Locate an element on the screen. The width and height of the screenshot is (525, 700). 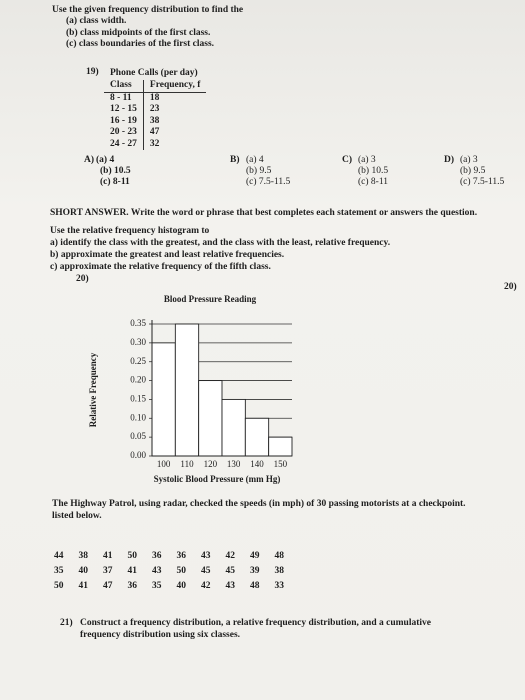
table-cell: 32 is located at coordinates (154, 143).